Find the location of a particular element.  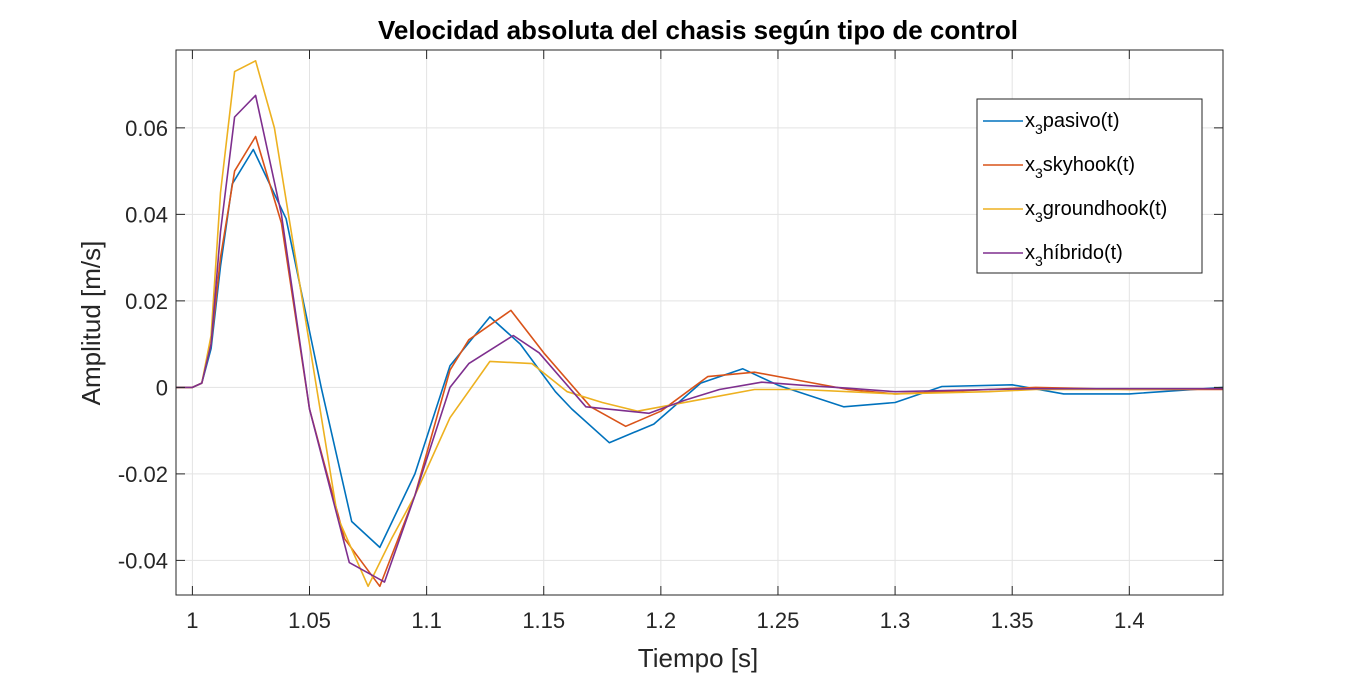

x-tick-label: 1.15 is located at coordinates (543, 620).